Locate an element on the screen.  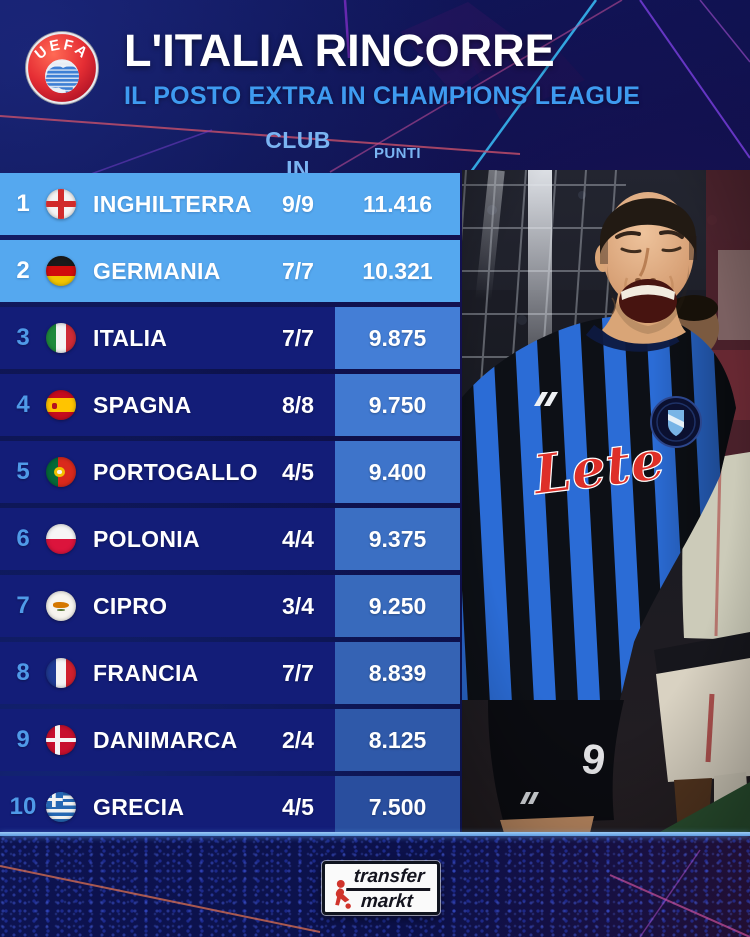
points-value: 10.321 is located at coordinates (397, 270).